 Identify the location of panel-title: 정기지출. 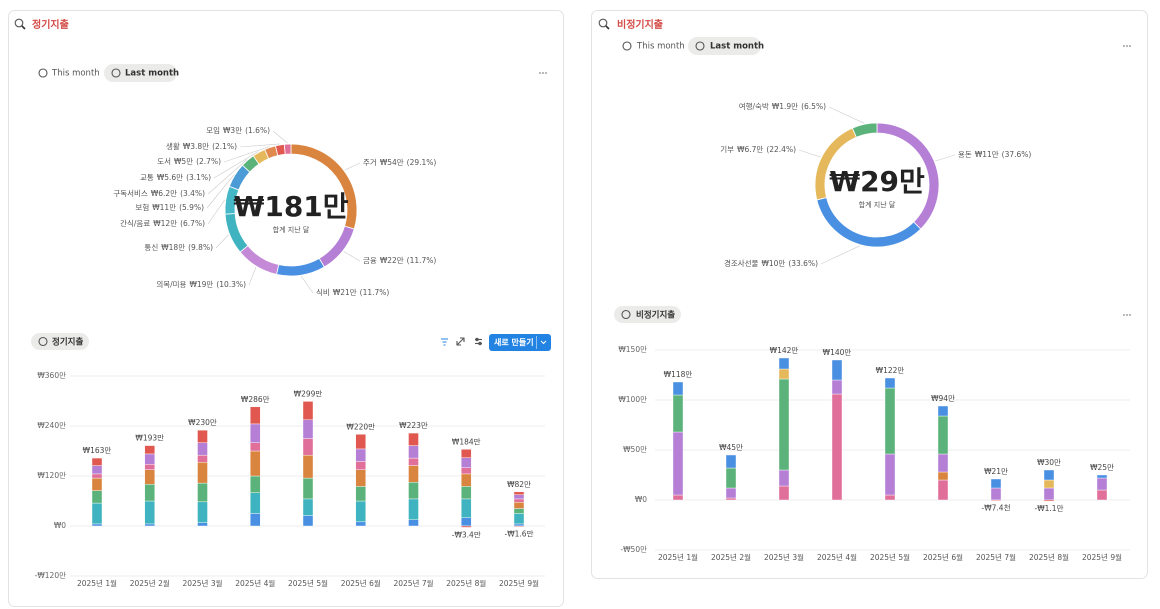
(50, 24).